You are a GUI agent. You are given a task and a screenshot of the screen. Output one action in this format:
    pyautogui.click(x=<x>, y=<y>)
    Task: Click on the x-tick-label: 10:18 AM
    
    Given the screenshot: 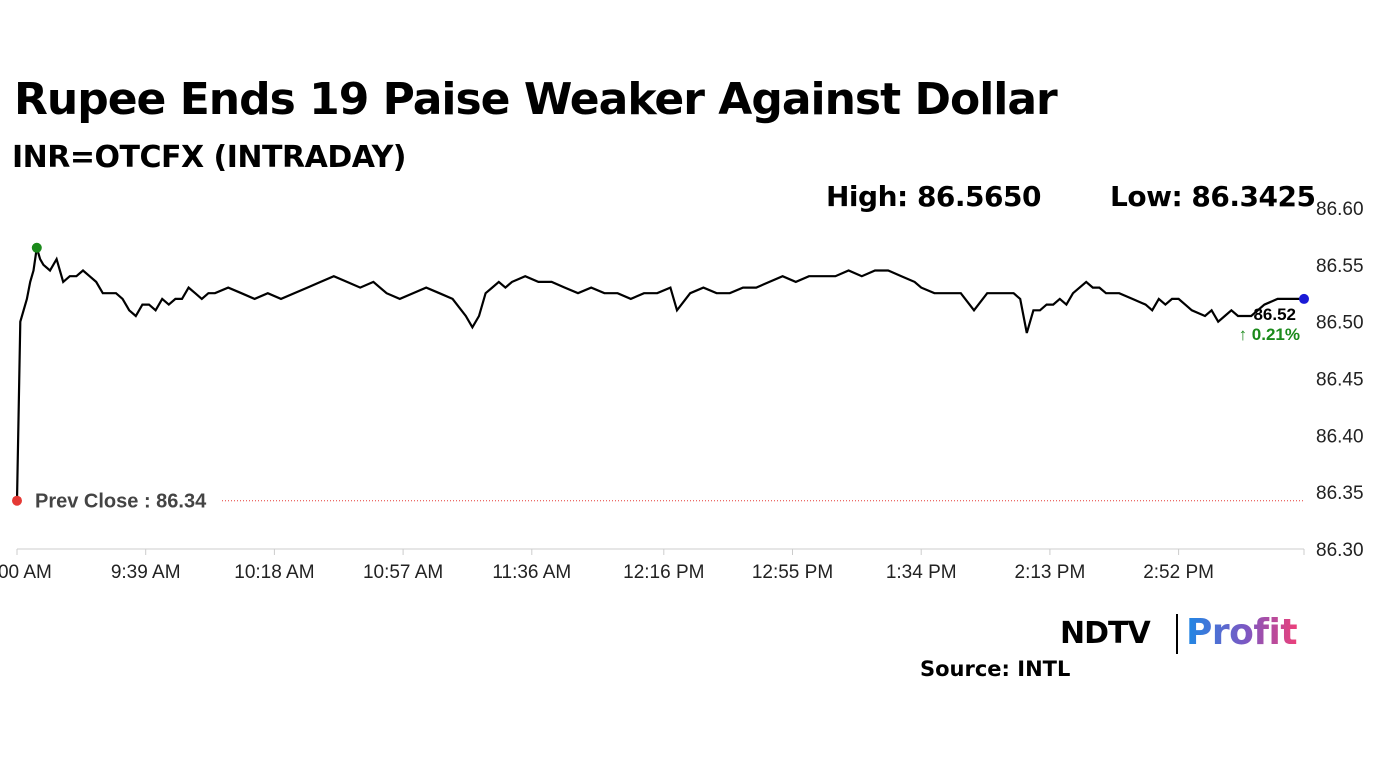 What is the action you would take?
    pyautogui.click(x=274, y=572)
    